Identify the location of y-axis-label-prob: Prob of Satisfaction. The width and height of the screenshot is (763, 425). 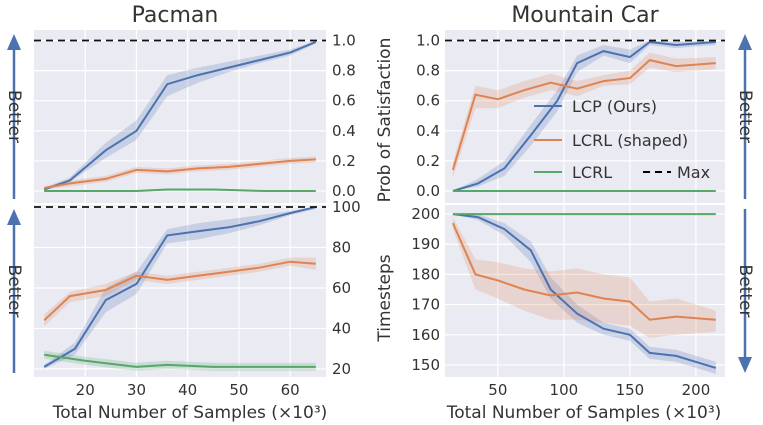
(385, 120).